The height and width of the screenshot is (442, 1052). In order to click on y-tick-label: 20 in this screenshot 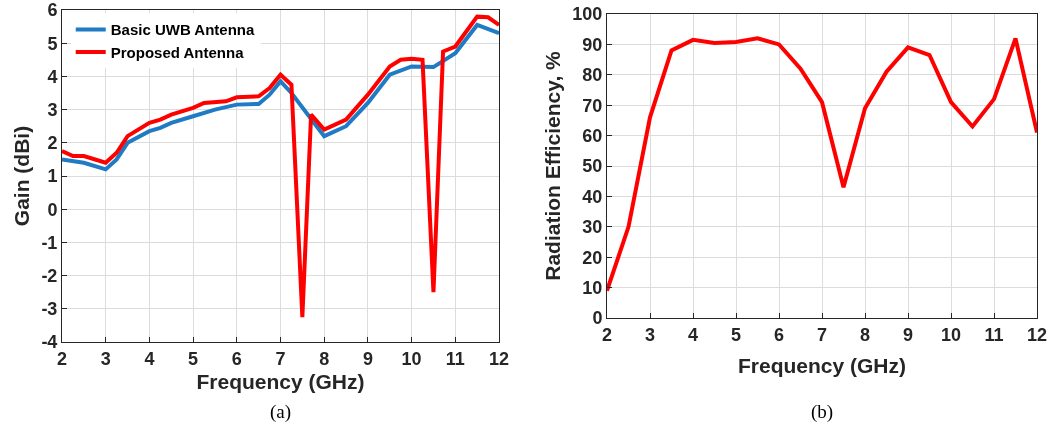, I will do `click(592, 257)`.